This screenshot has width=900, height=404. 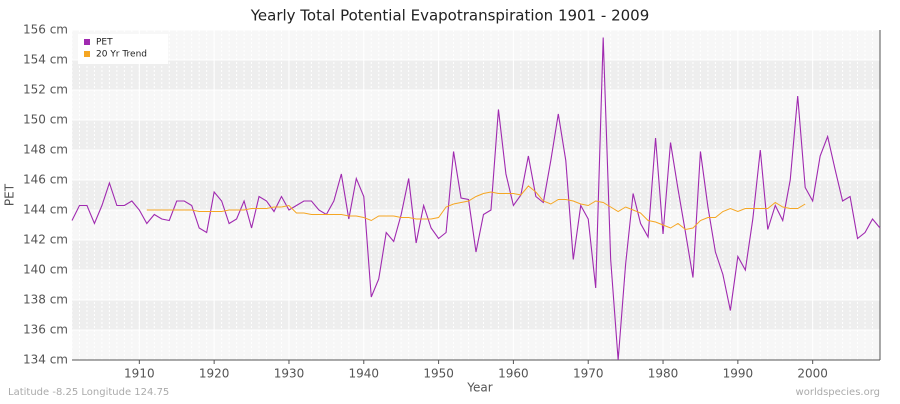 What do you see at coordinates (10, 194) in the screenshot?
I see `y-axis-label: PET` at bounding box center [10, 194].